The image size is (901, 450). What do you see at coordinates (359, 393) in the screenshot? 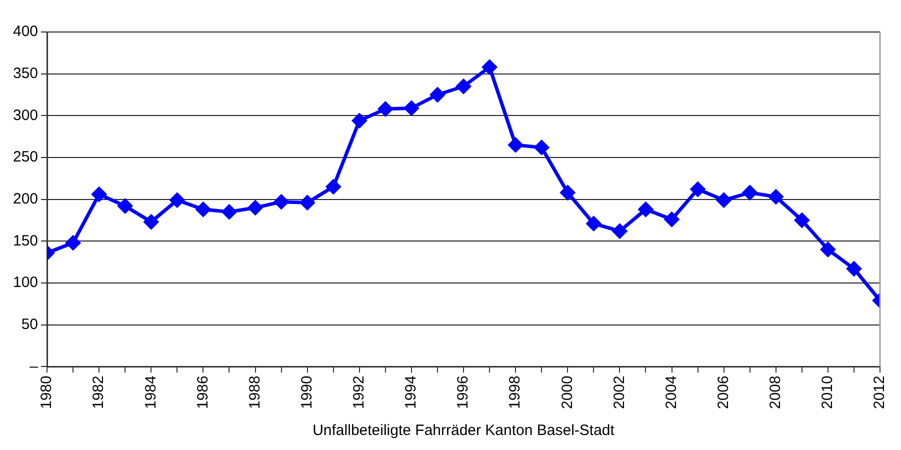
I see `x-tick-label: 1992` at bounding box center [359, 393].